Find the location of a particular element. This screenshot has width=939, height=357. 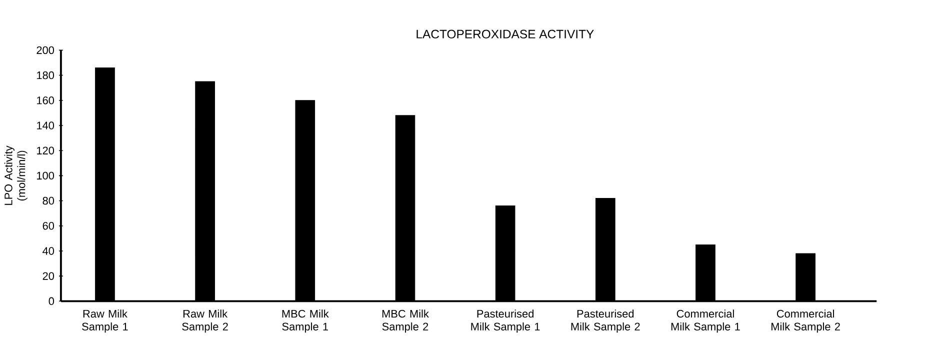

x-tick-label: Pasteurised Milk Sample 2 is located at coordinates (605, 321).